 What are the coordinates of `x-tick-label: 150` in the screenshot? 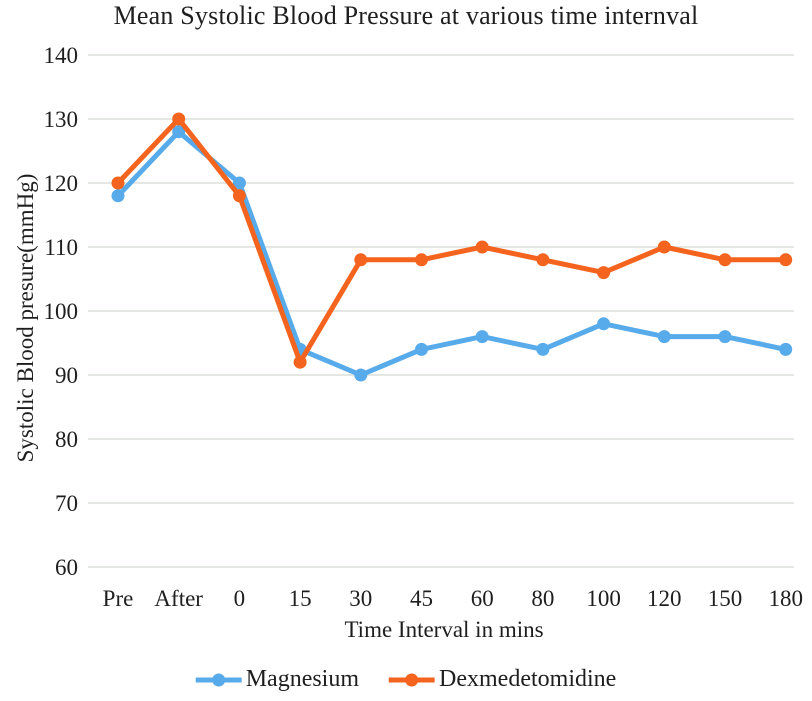 It's located at (725, 598).